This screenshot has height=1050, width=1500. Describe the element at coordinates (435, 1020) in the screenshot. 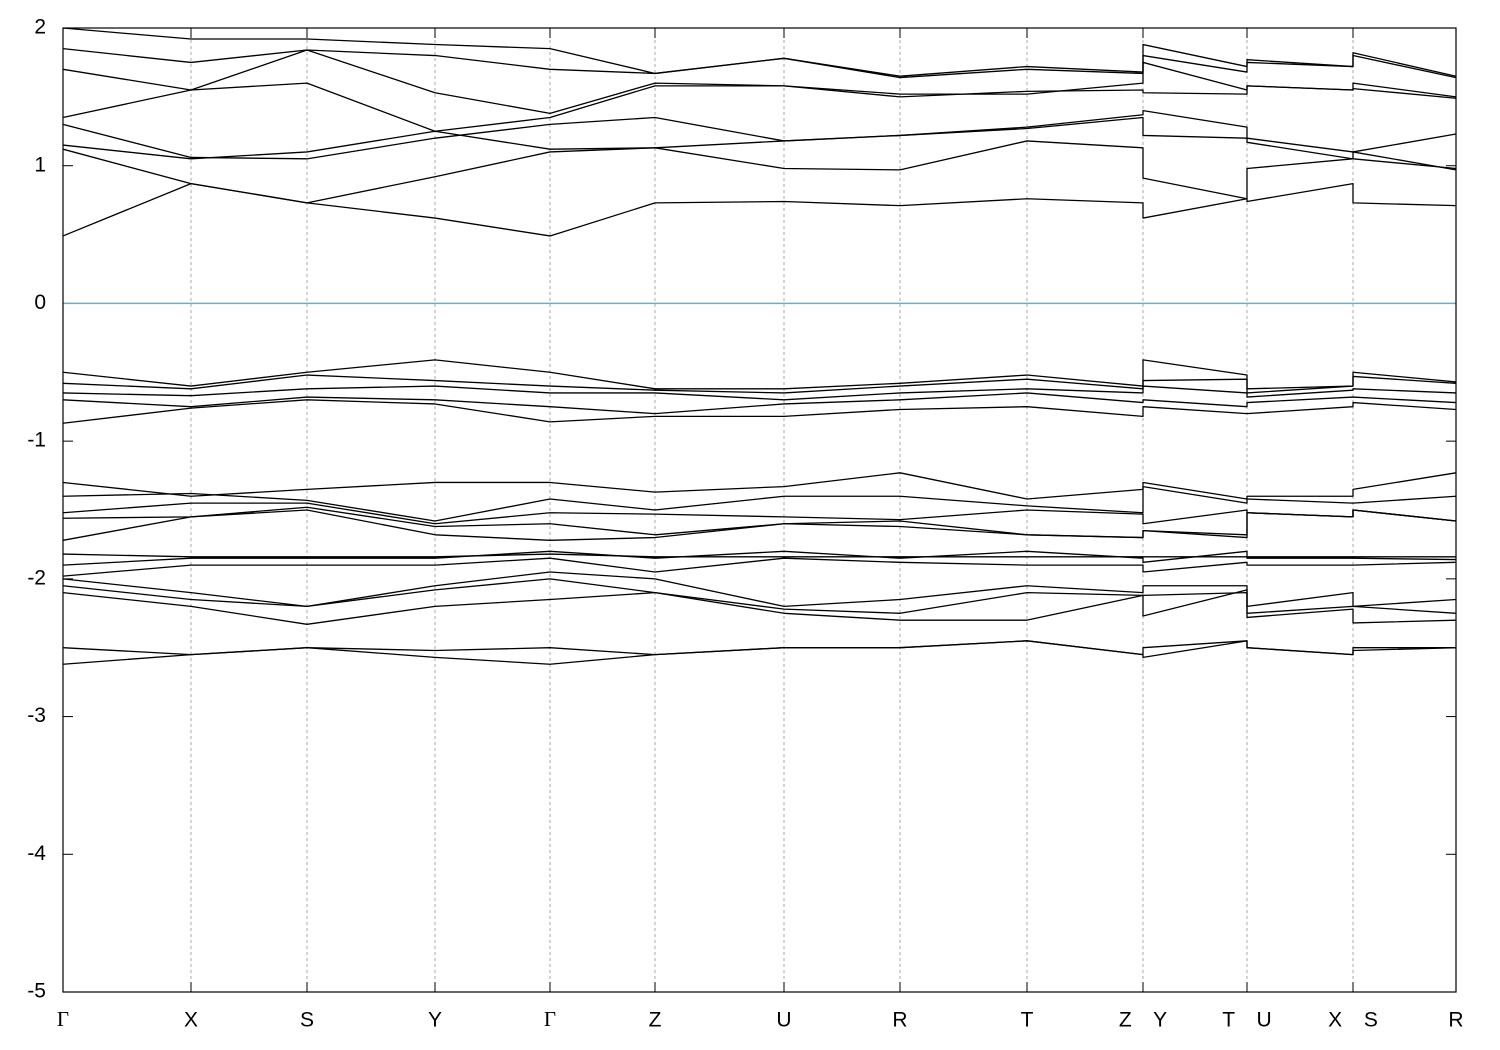

I see `x-tick-label: Y` at that location.